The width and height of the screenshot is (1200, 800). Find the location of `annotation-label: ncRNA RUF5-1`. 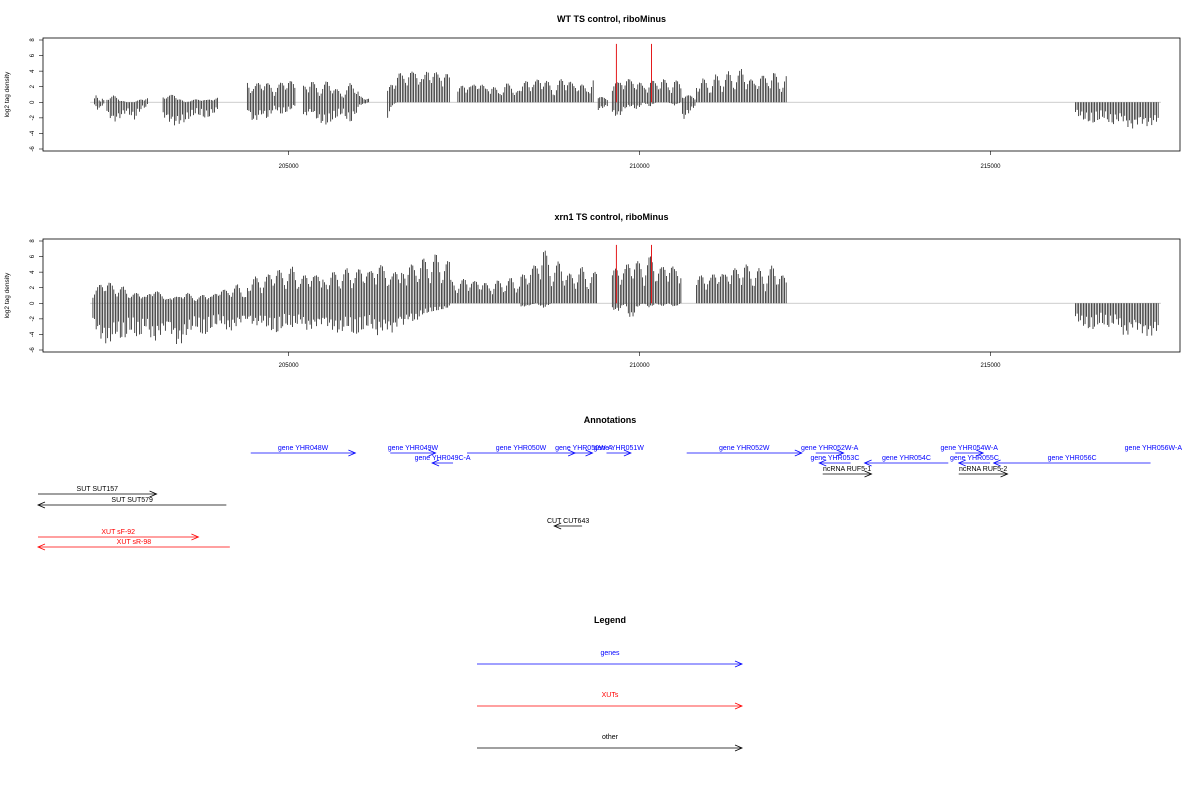

annotation-label: ncRNA RUF5-1 is located at coordinates (847, 469).